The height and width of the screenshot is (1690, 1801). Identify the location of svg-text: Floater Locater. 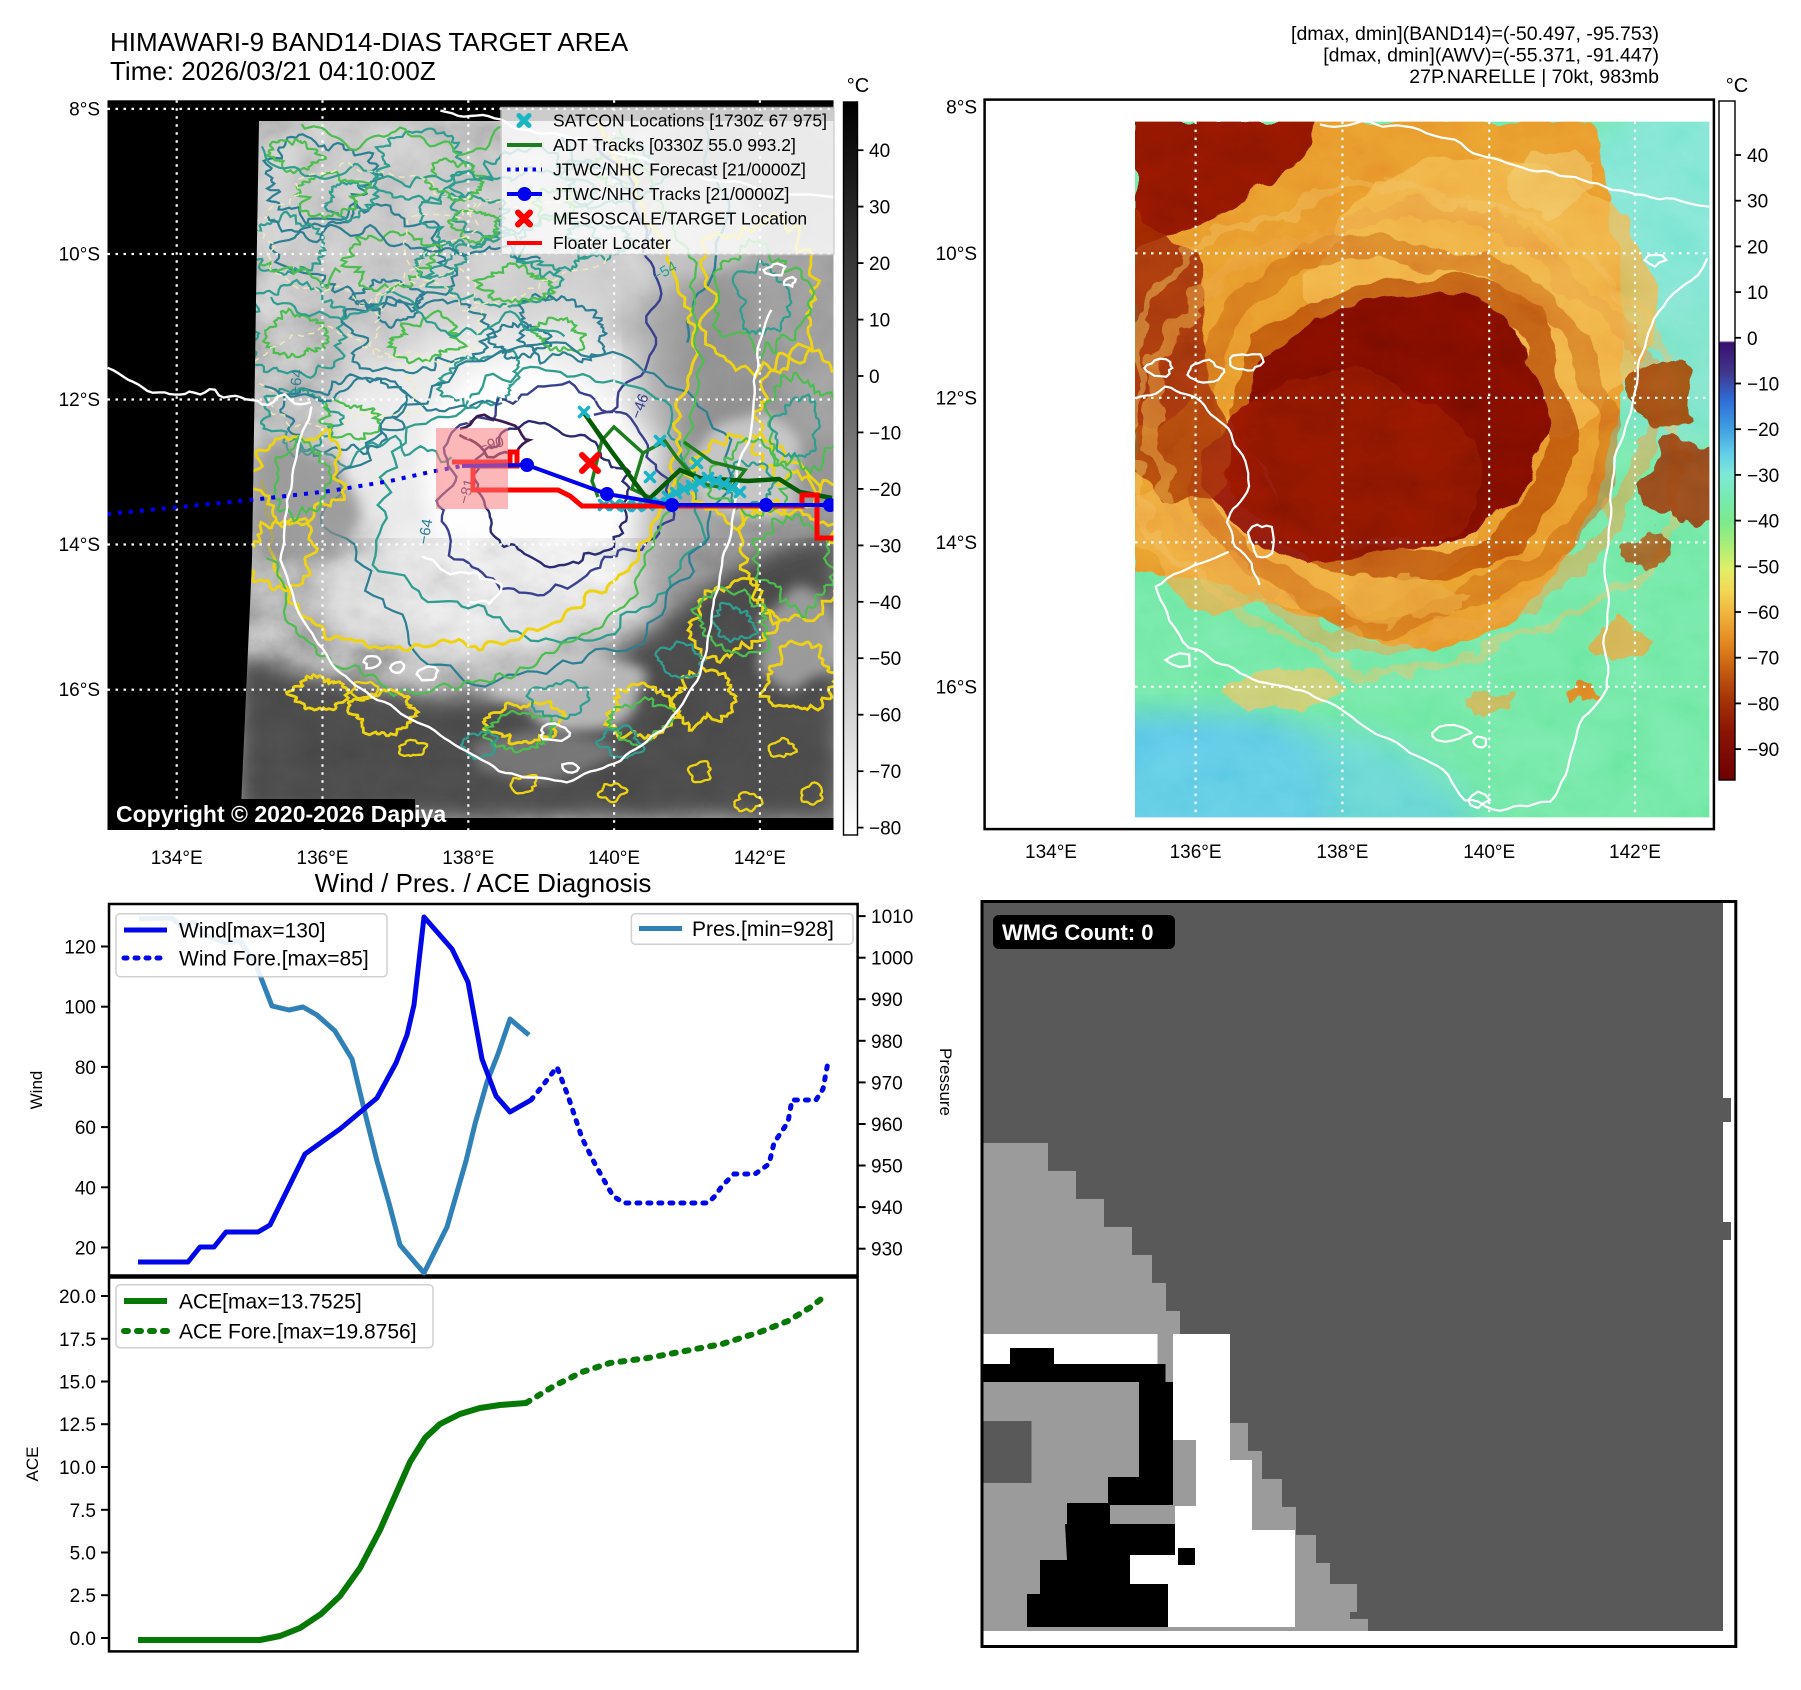
(612, 243).